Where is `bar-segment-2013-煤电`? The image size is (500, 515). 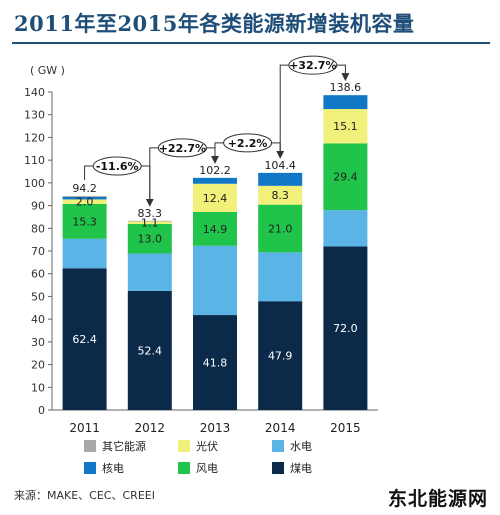 bar-segment-2013-煤电 is located at coordinates (215, 362).